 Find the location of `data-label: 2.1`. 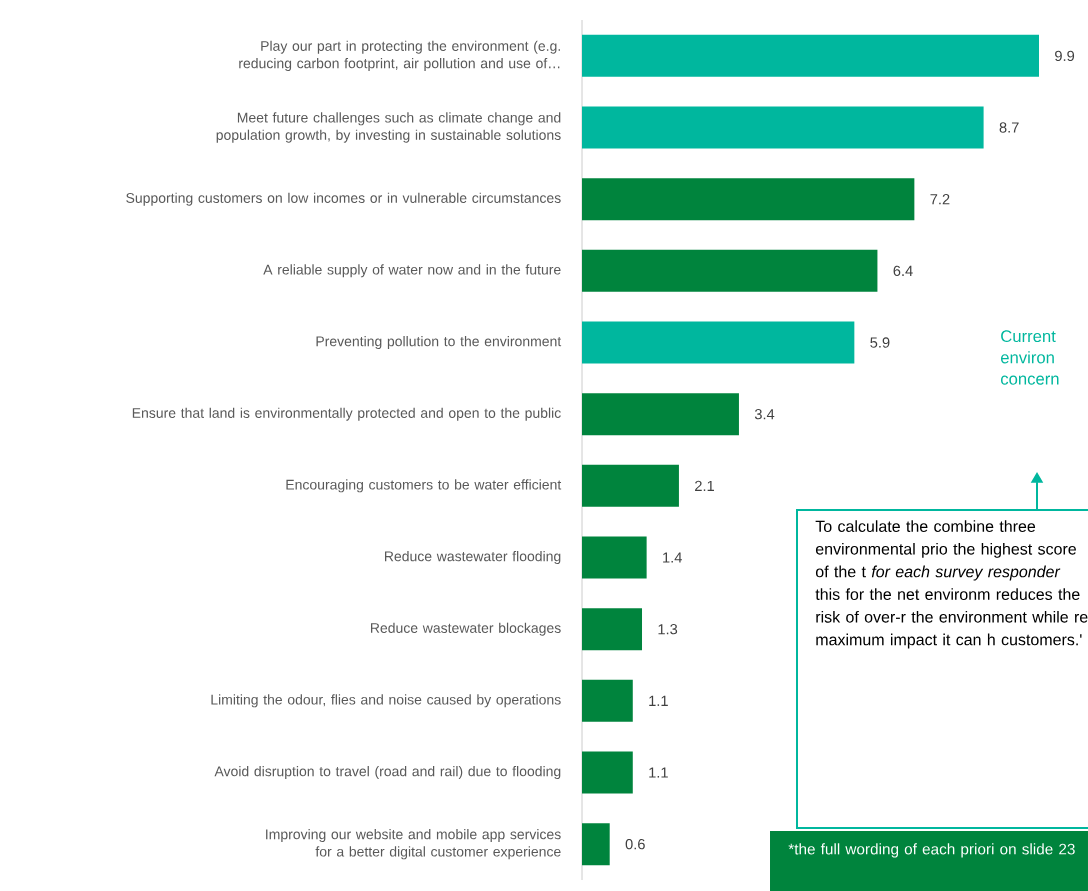

data-label: 2.1 is located at coordinates (704, 485).